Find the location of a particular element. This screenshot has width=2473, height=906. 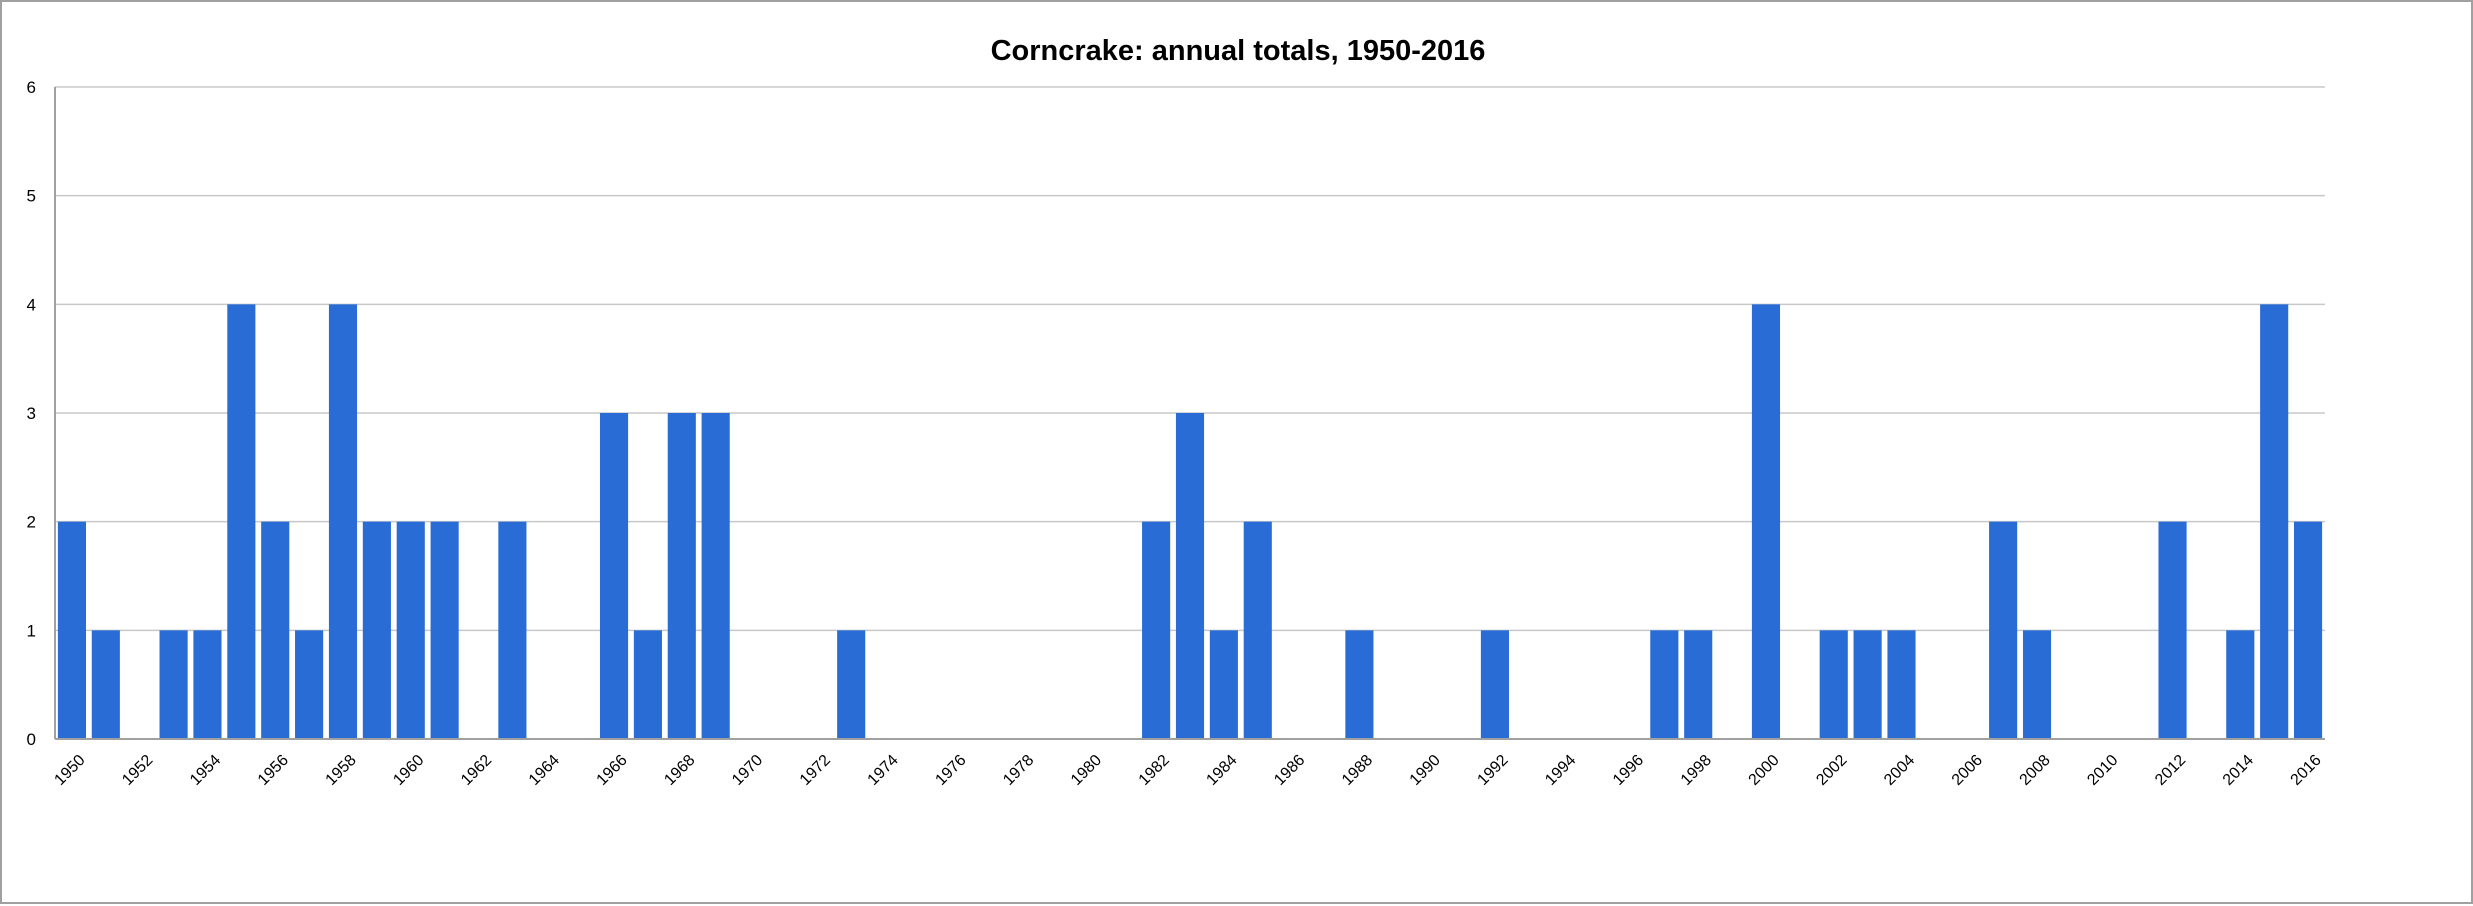

x-tick-label: 1958 is located at coordinates (341, 770).